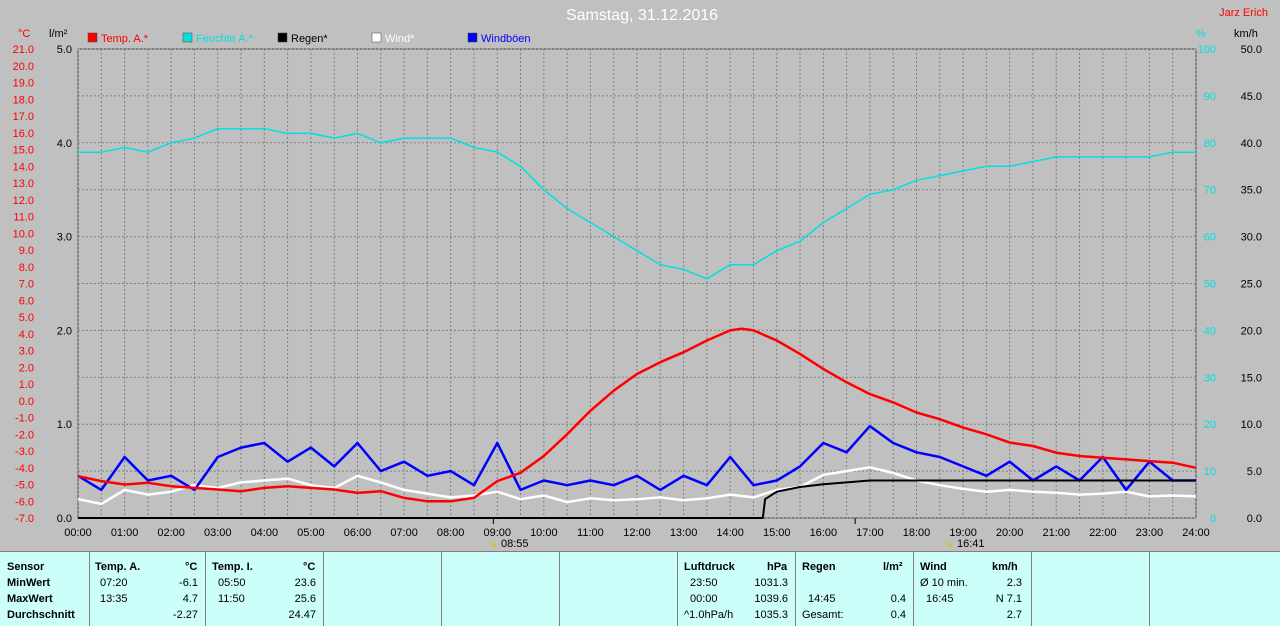  Describe the element at coordinates (24, 452) in the screenshot. I see `temp-tick-label: -3.0` at that location.